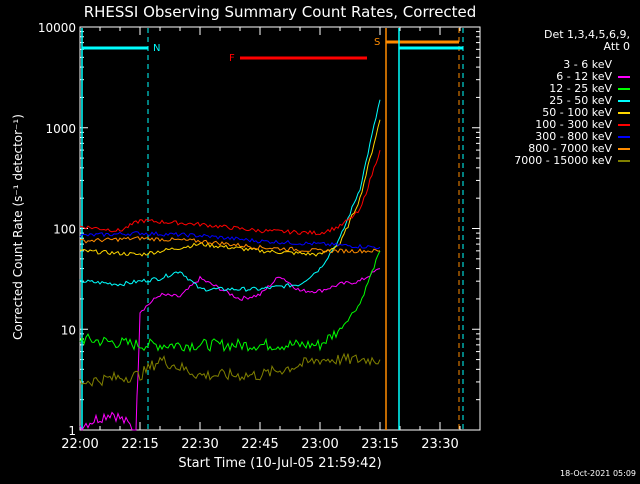  Describe the element at coordinates (584, 76) in the screenshot. I see `legend-label: 6 - 12 keV` at that location.